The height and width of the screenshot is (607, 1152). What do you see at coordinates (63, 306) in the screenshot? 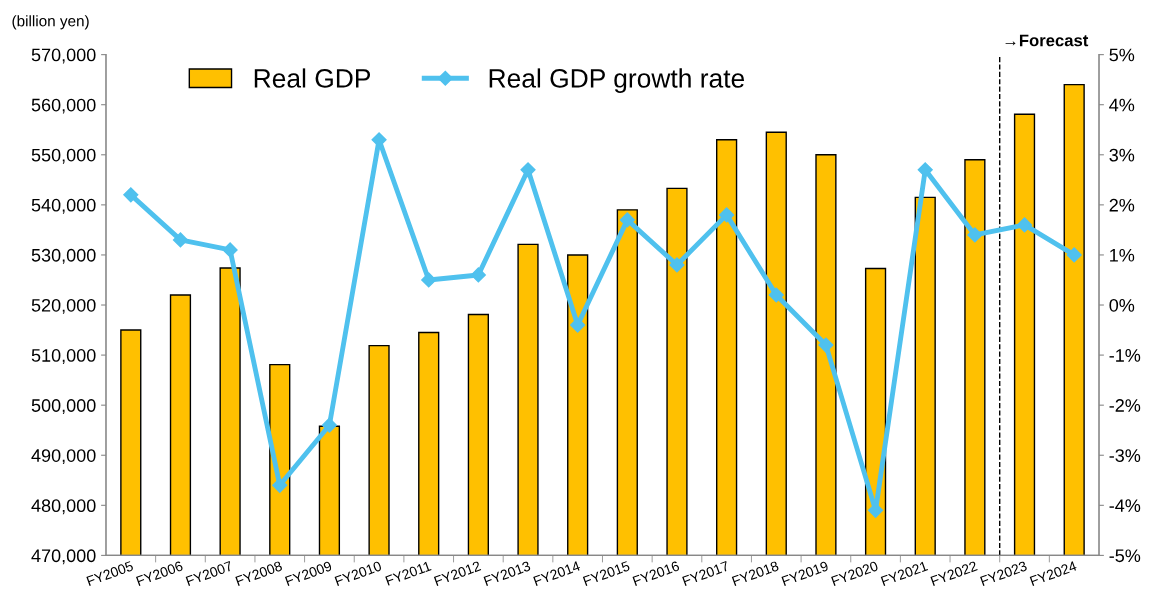
I see `y-tick-label: 520,000` at bounding box center [63, 306].